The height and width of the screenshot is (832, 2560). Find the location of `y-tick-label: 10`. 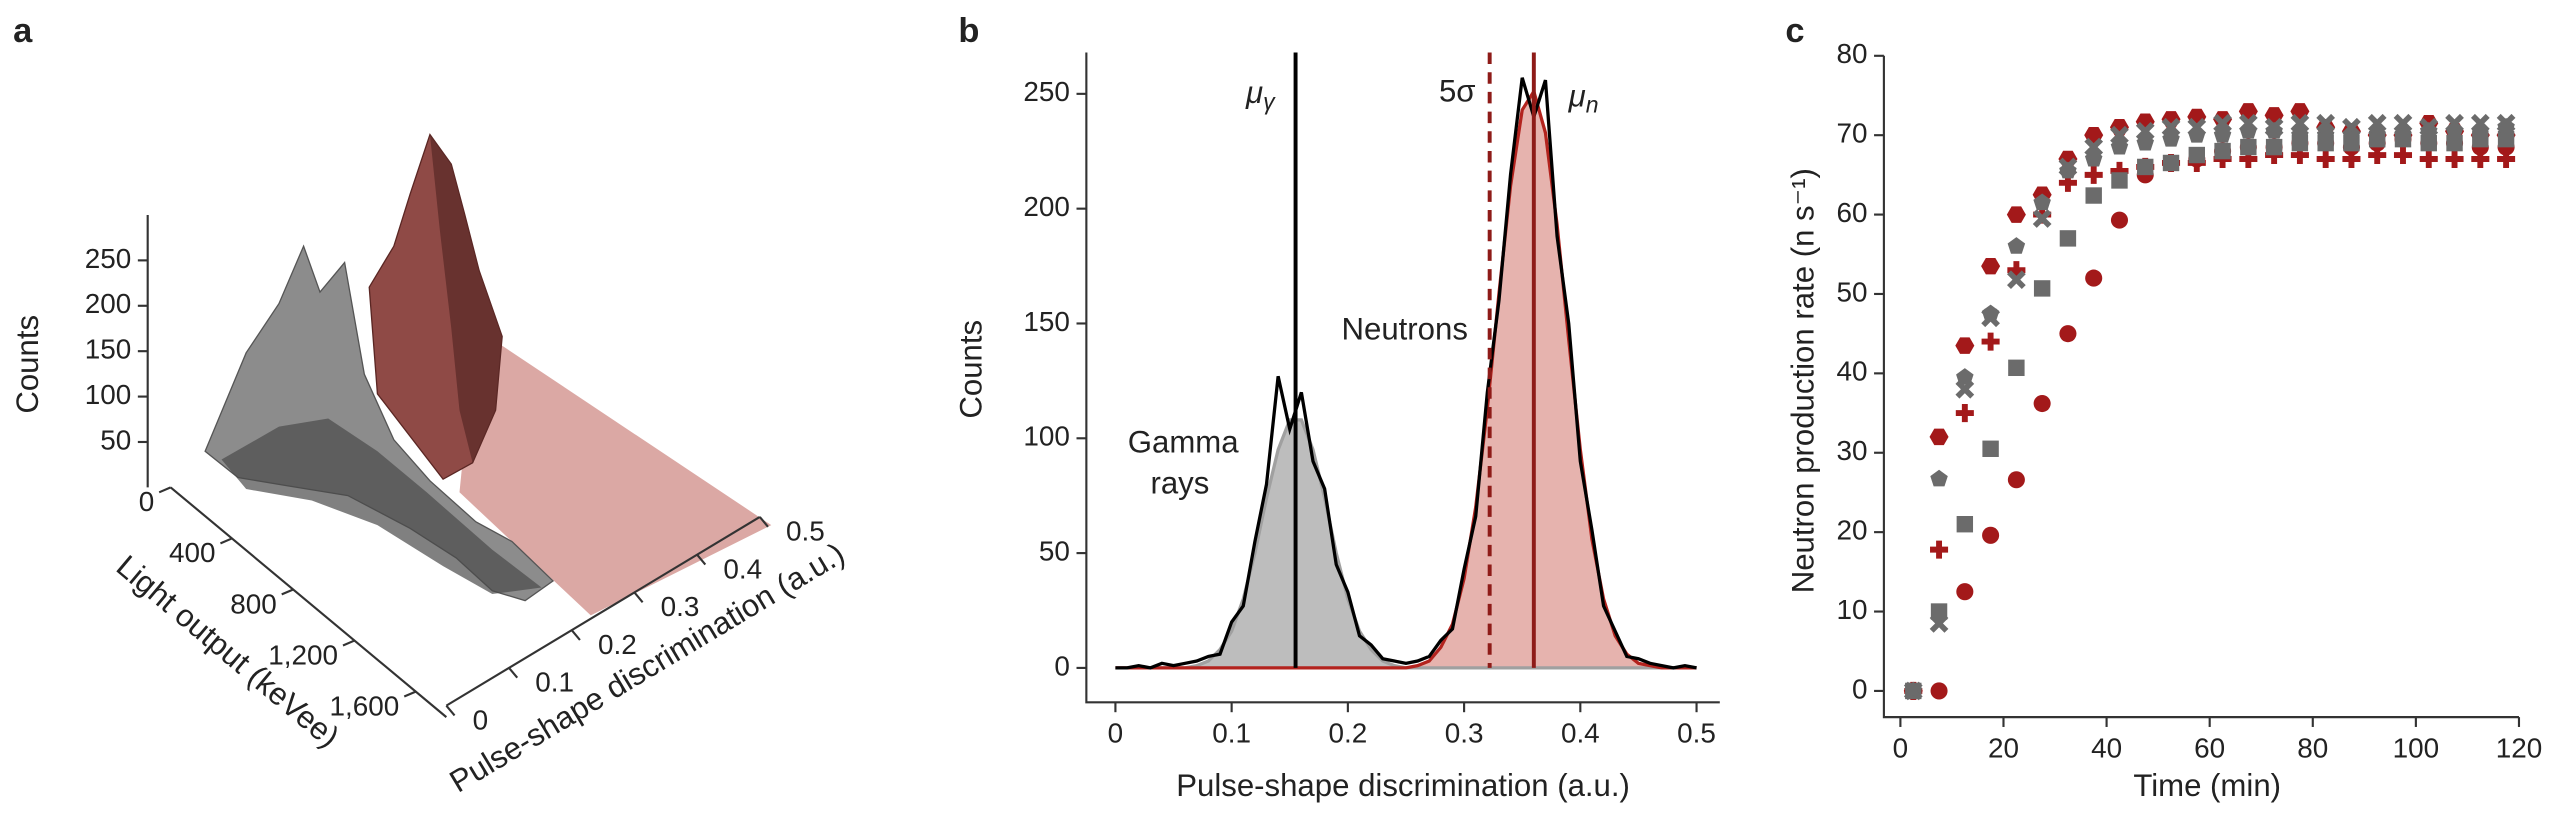

y-tick-label: 10 is located at coordinates (1851, 609).